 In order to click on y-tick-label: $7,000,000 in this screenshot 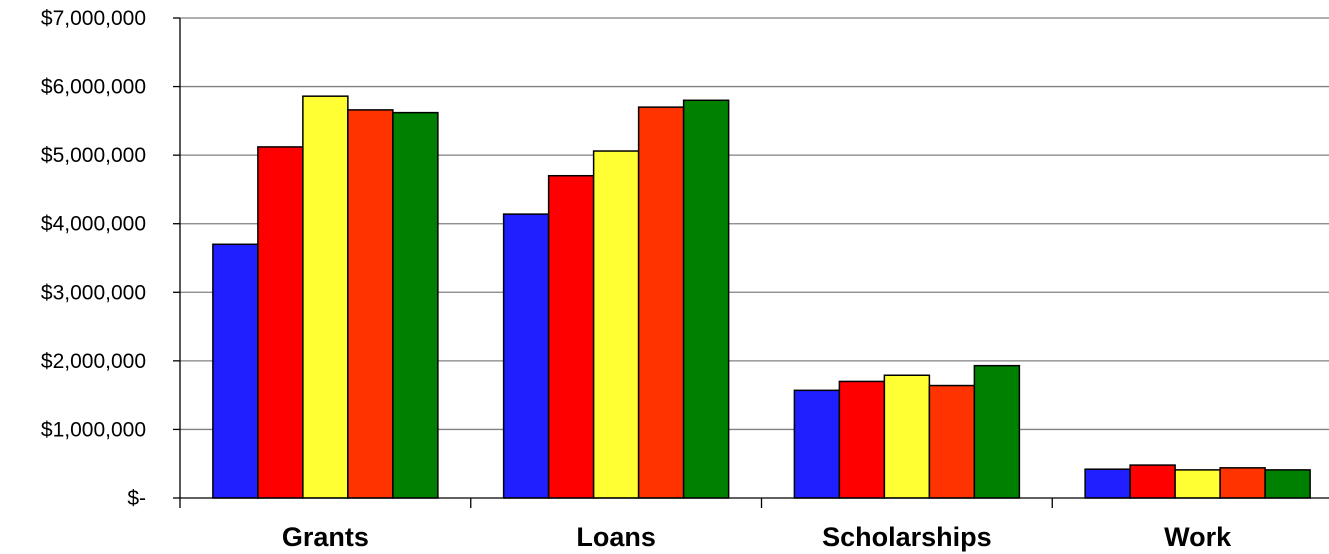, I will do `click(93, 18)`.